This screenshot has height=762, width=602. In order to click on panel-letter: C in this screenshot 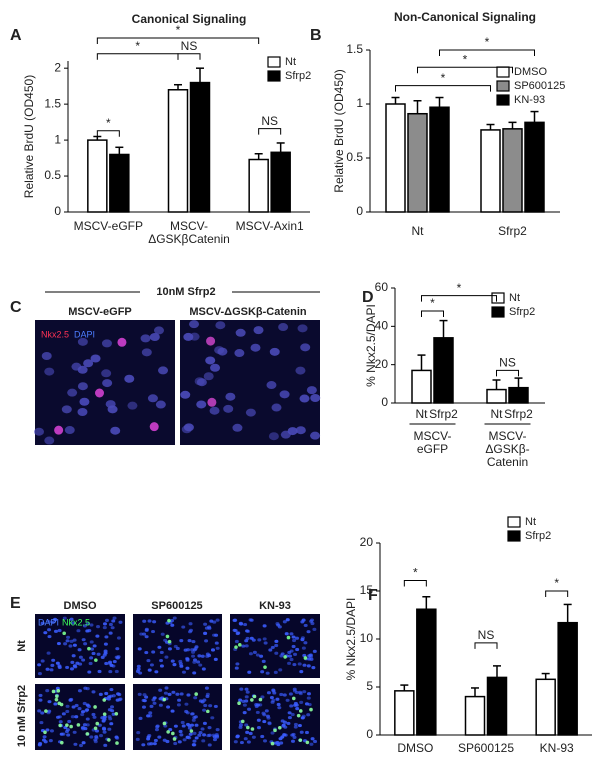, I will do `click(16, 307)`.